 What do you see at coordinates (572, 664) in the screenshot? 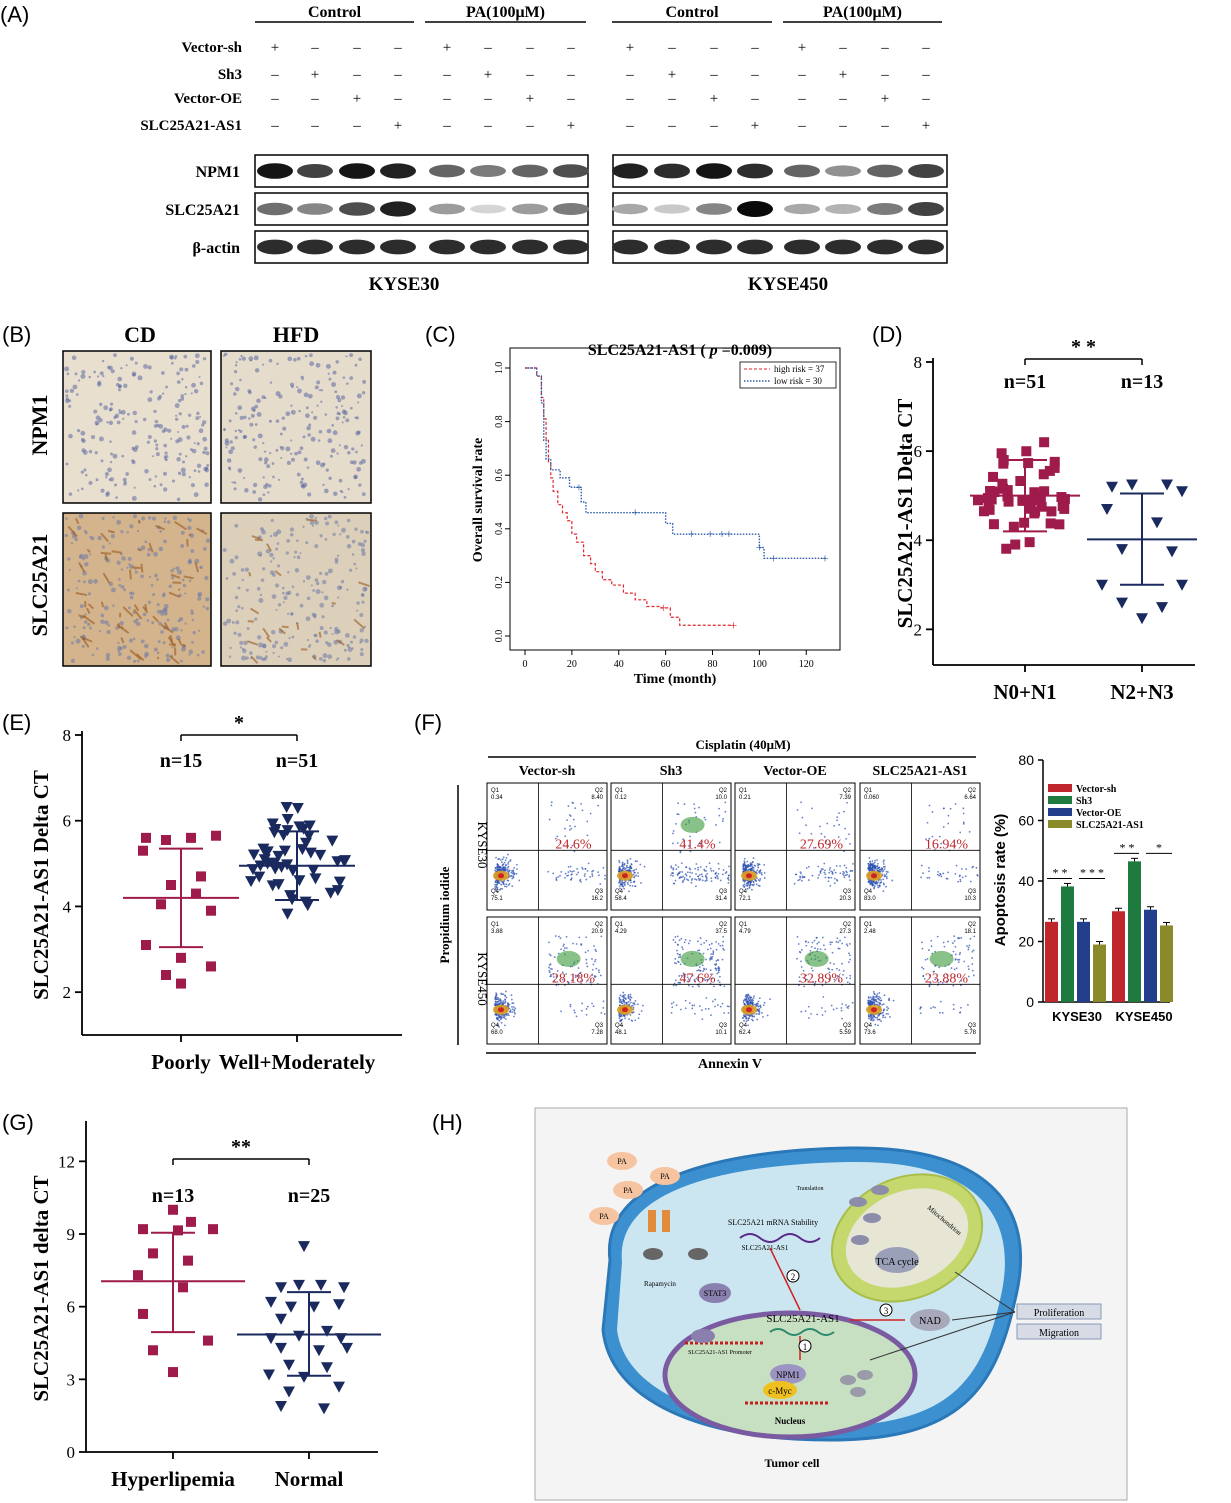
I see `km-xtick-label: 20` at bounding box center [572, 664].